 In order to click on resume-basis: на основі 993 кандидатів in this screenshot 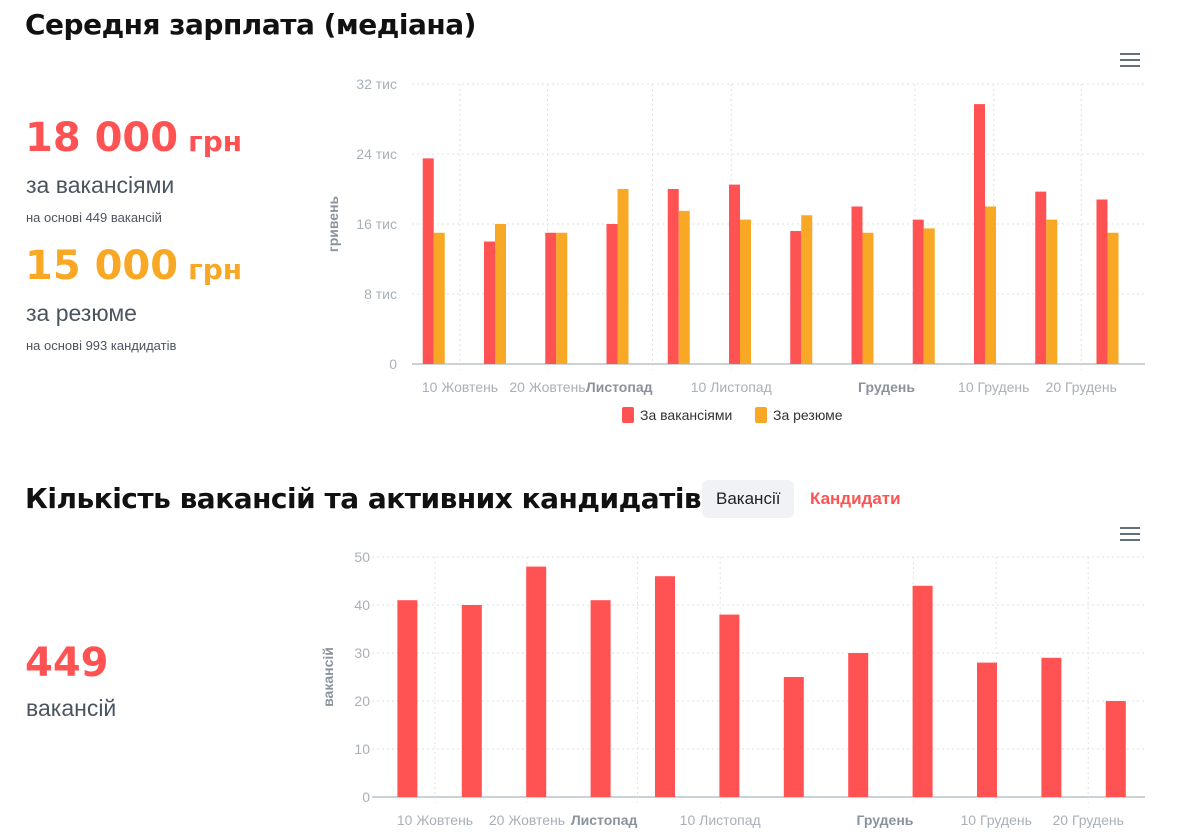, I will do `click(101, 345)`.